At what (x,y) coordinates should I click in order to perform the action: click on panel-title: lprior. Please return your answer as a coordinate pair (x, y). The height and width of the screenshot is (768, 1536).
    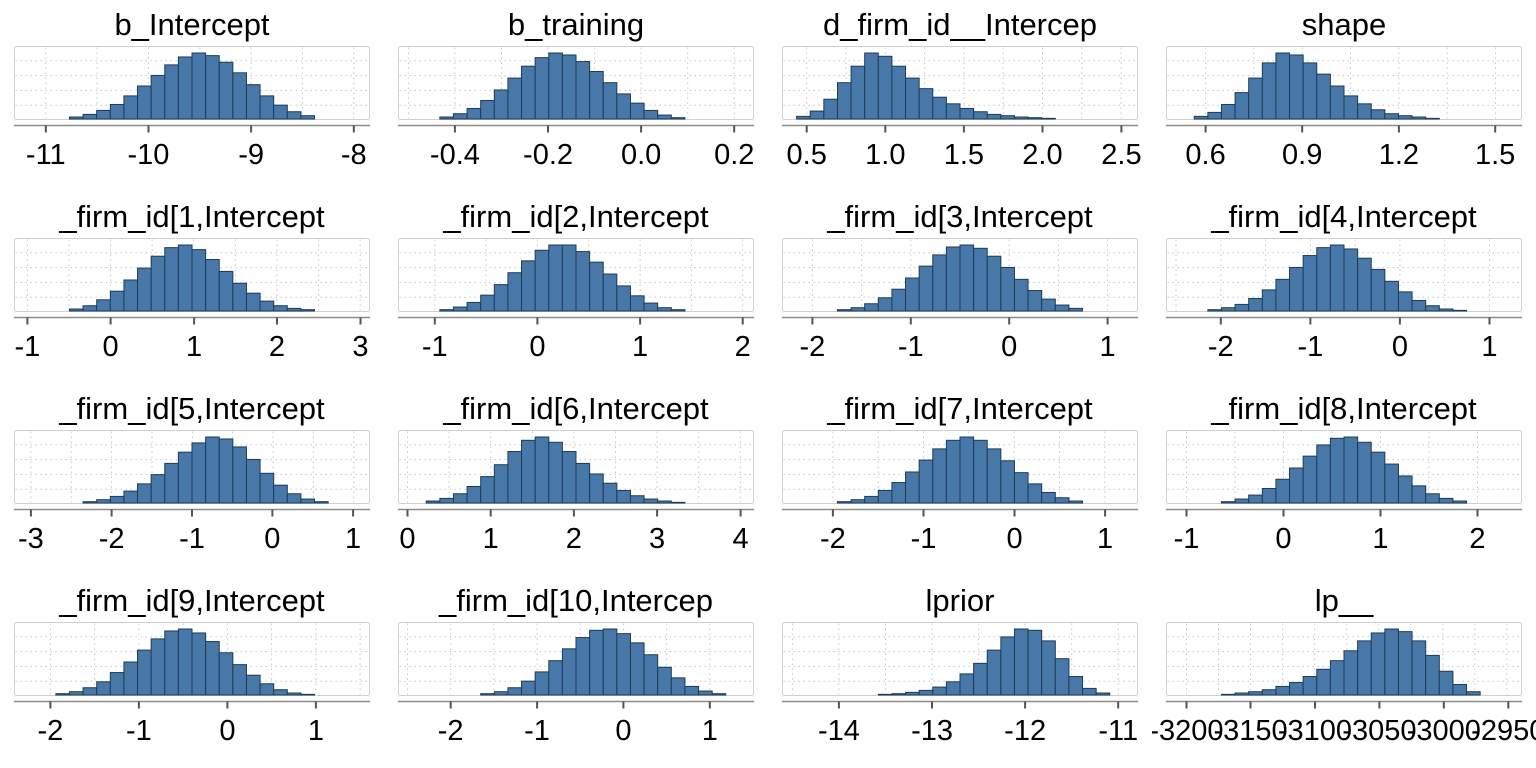
    Looking at the image, I should click on (960, 600).